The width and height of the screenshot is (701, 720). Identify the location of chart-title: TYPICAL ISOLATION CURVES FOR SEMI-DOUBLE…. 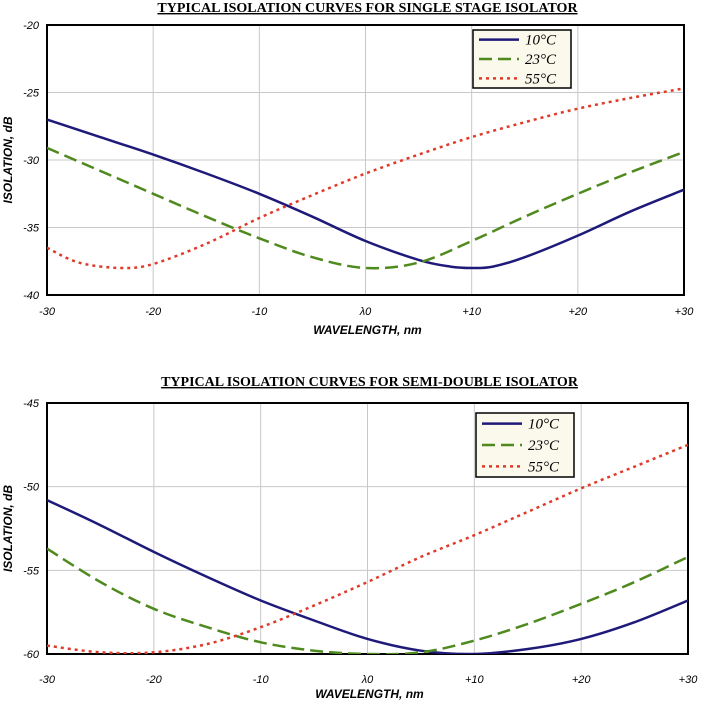
(370, 382).